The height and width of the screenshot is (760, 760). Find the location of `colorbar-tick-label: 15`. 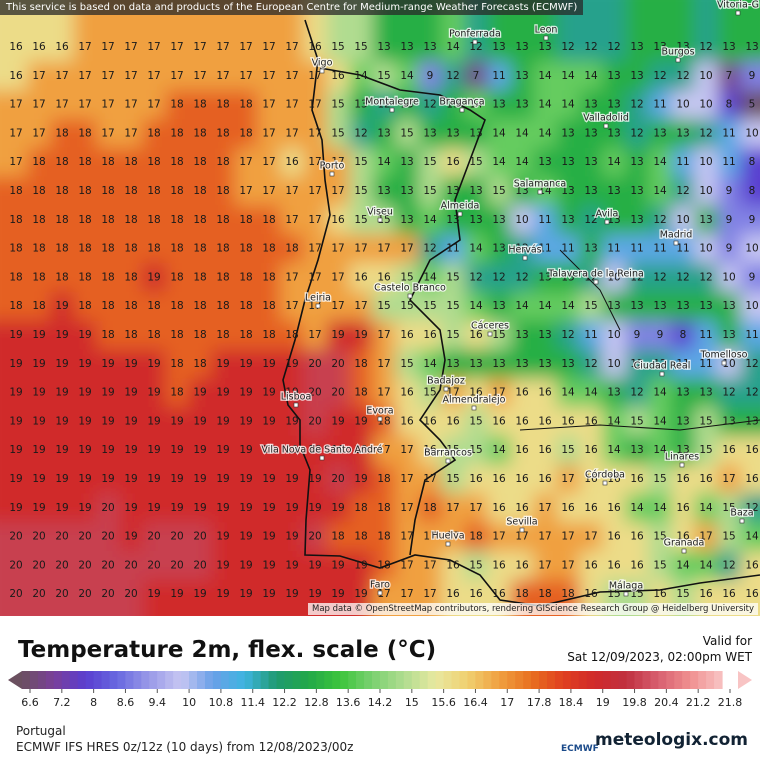

colorbar-tick-label: 15 is located at coordinates (412, 702).